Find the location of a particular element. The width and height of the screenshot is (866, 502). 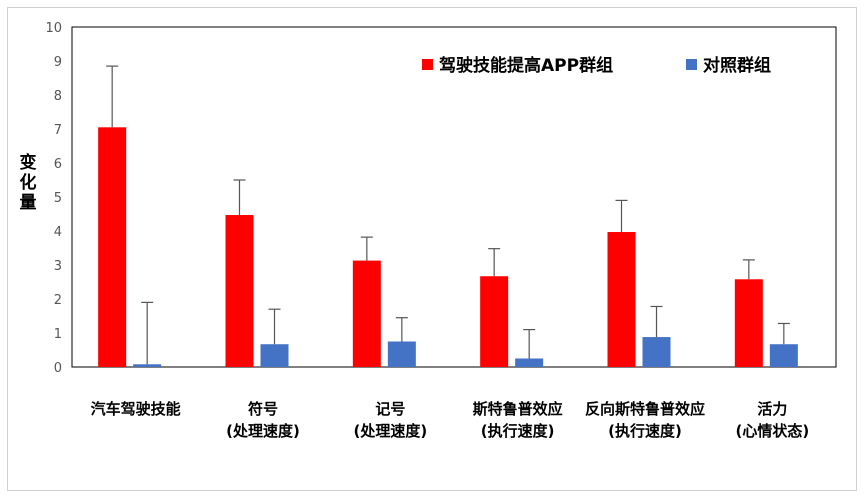

y-tick-label: 5 is located at coordinates (58, 198).